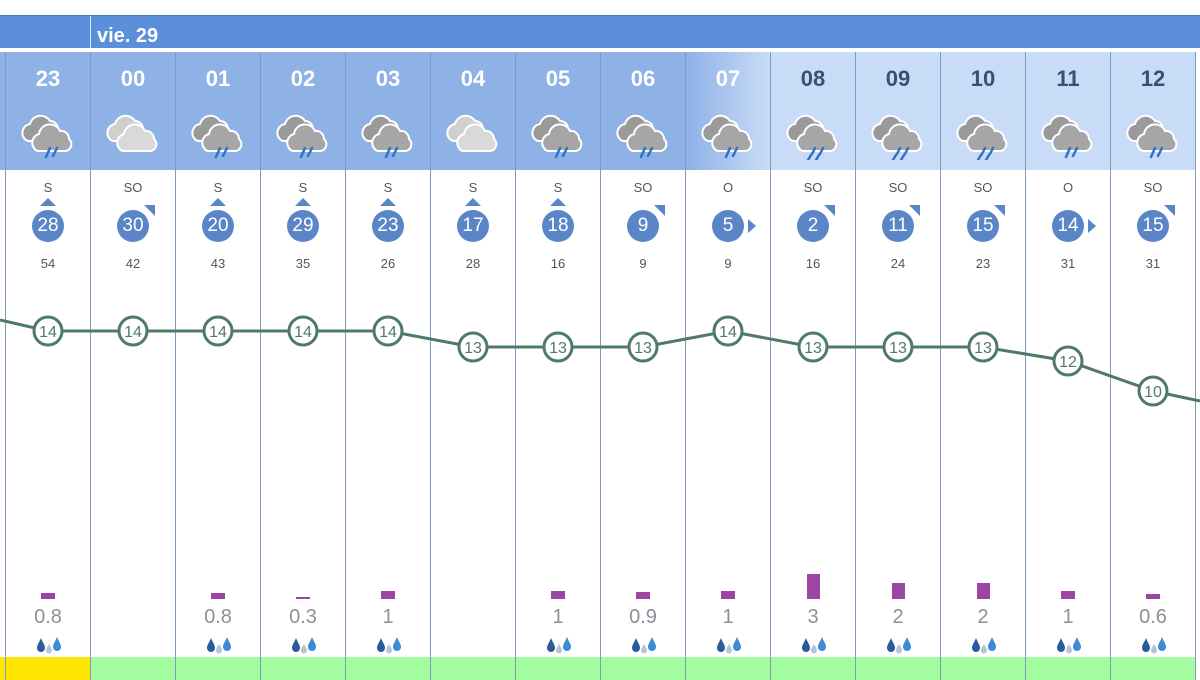 This screenshot has width=1200, height=680. I want to click on hour-column-11: 11 O 14 31 1, so click(1068, 366).